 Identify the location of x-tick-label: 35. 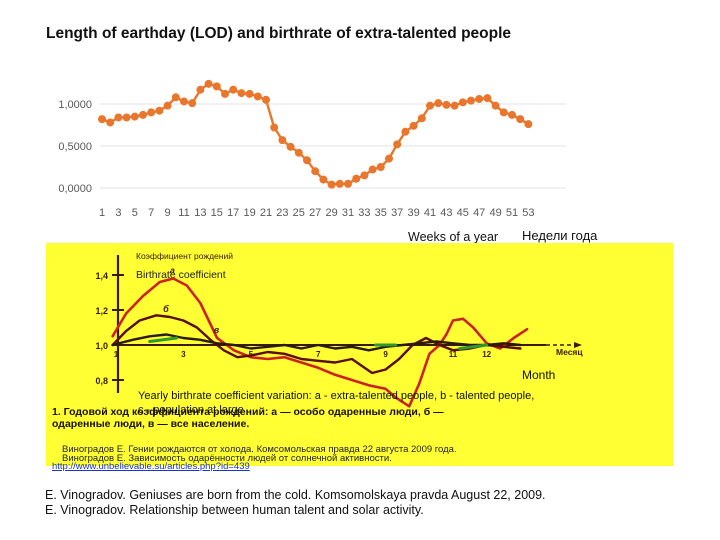
(381, 213).